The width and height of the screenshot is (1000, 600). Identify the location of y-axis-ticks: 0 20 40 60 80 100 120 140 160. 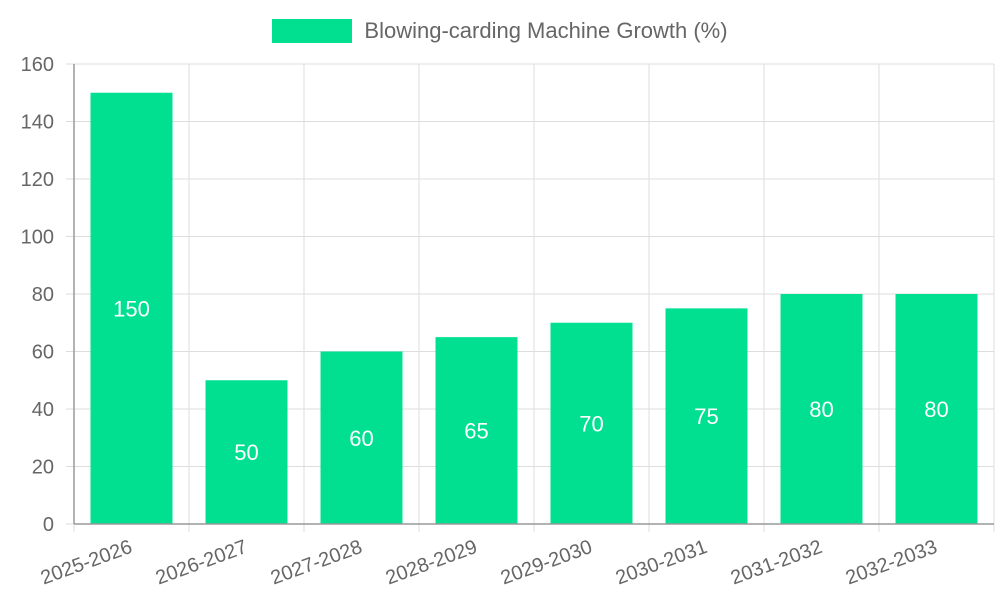
(37, 295).